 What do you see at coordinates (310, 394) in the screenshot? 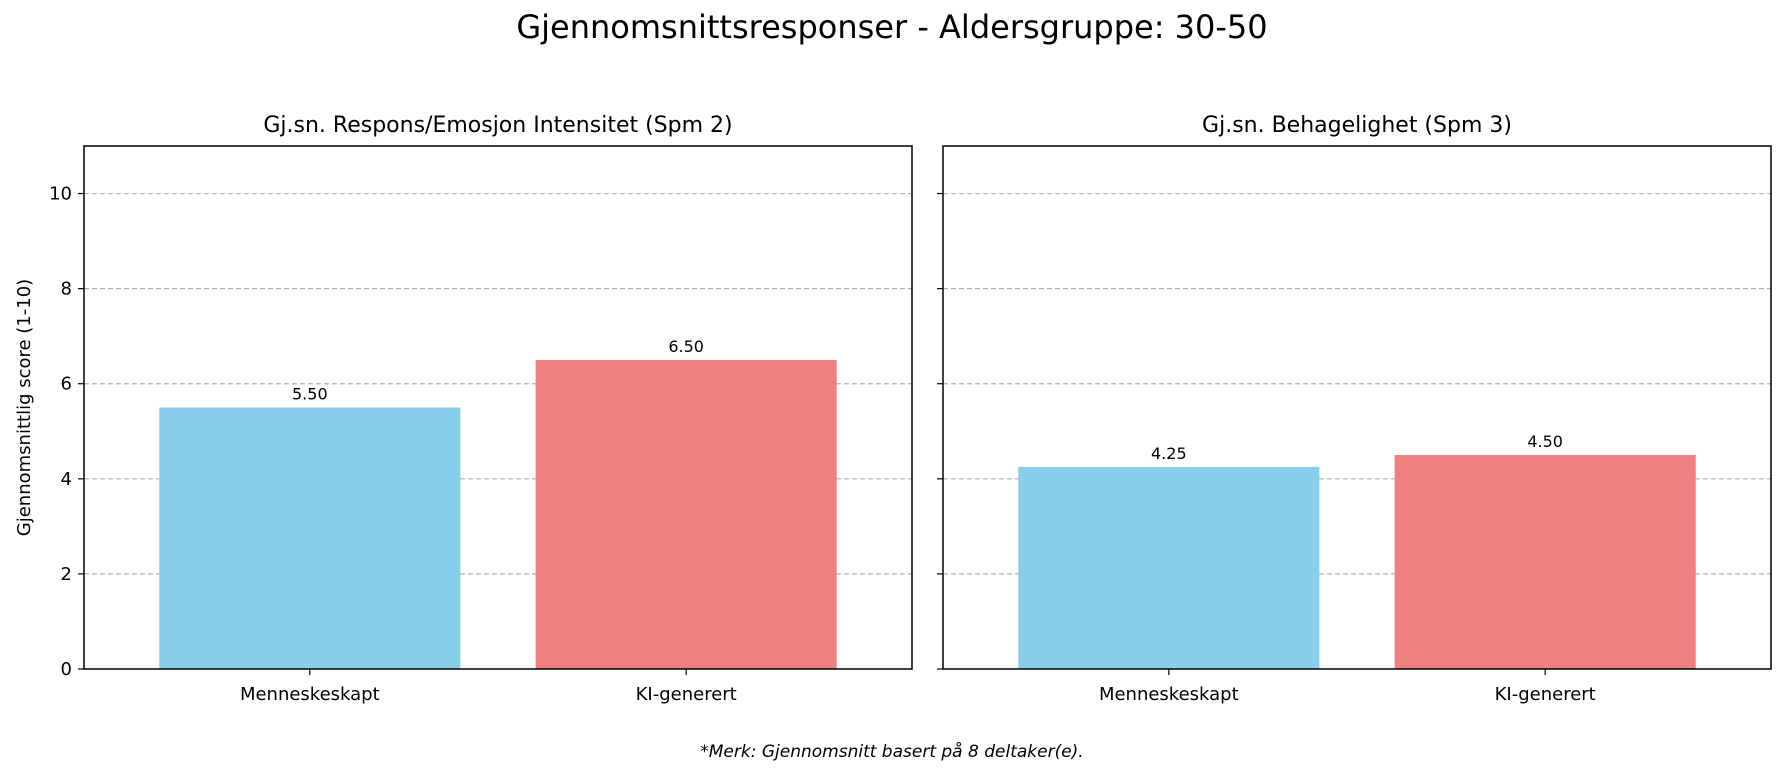
I see `data-label: 5.50` at bounding box center [310, 394].